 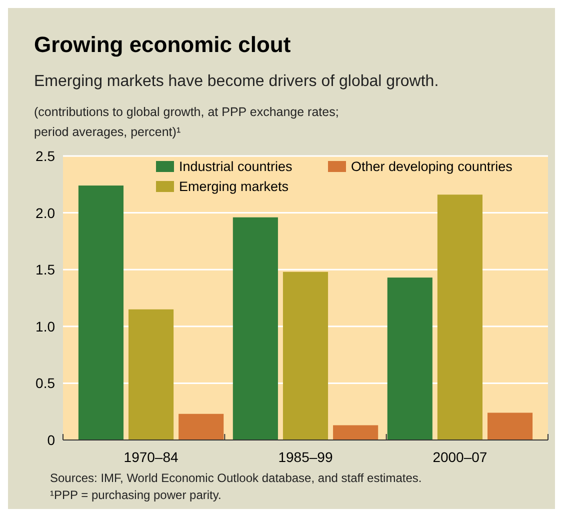 I want to click on x-tick-label: 1985–99, so click(x=305, y=457).